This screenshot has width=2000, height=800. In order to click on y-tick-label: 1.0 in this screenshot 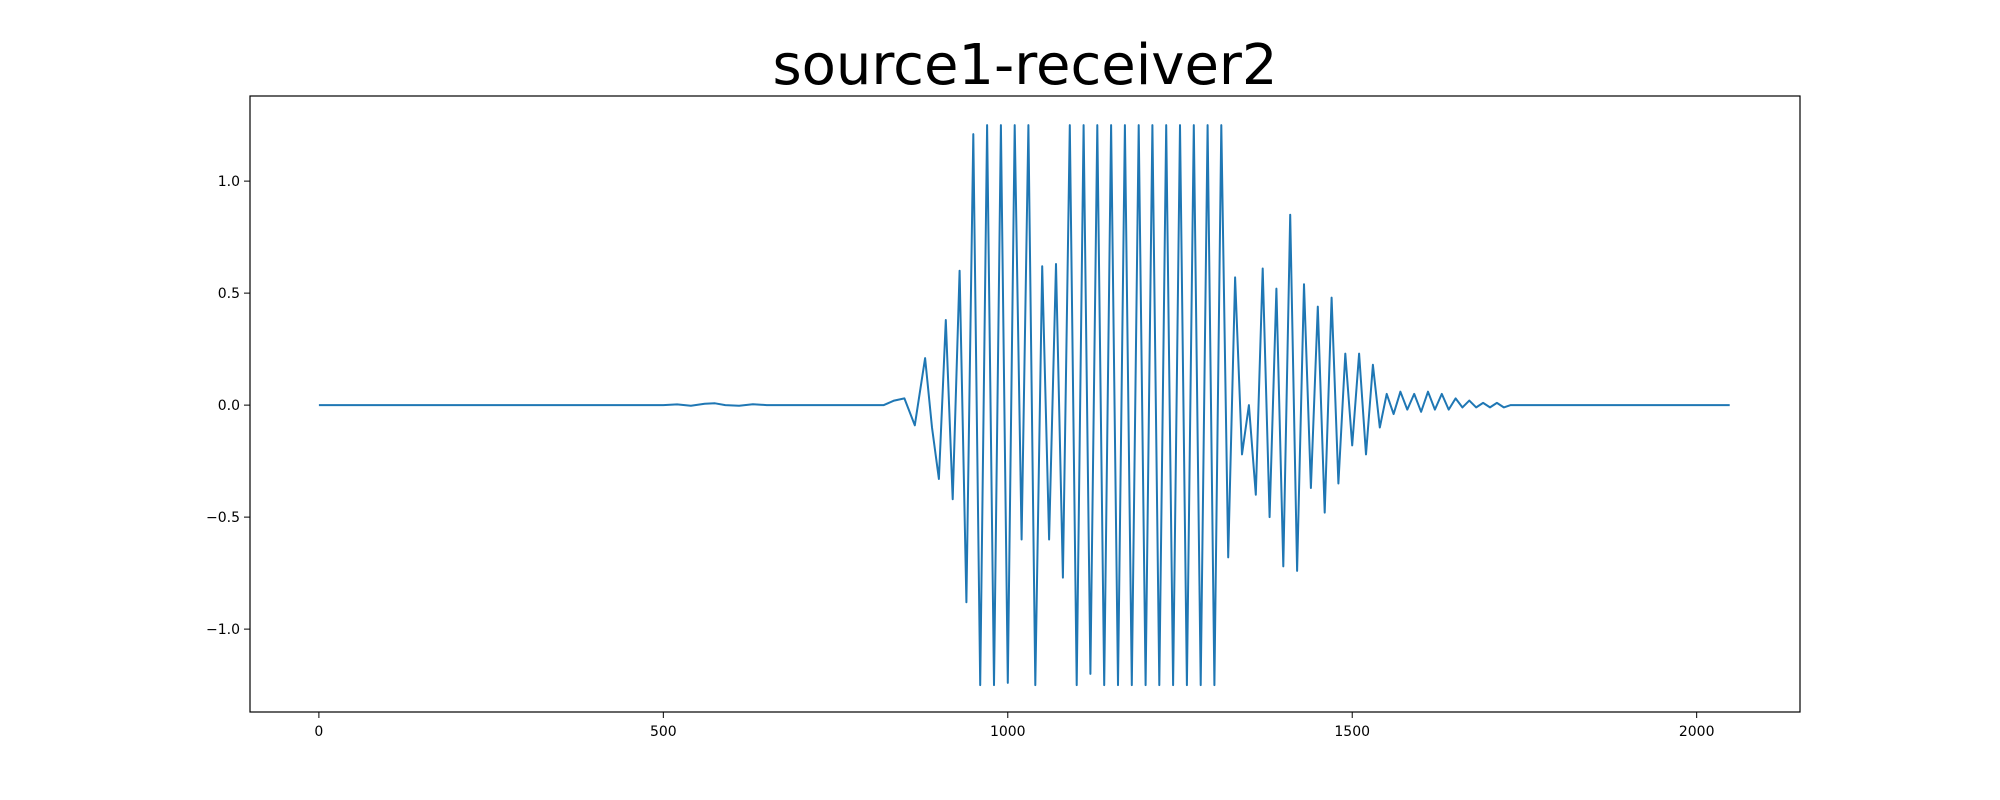, I will do `click(229, 182)`.